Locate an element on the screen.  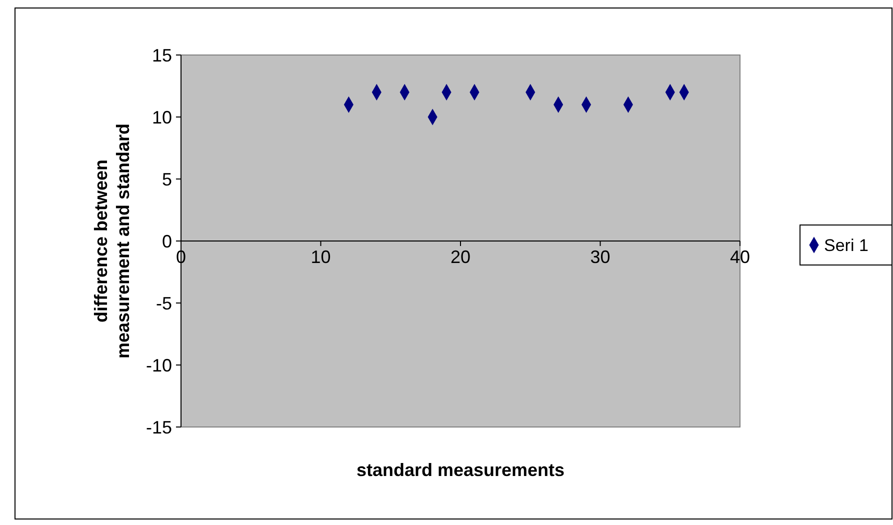
legend-label: Seri 1 is located at coordinates (846, 245).